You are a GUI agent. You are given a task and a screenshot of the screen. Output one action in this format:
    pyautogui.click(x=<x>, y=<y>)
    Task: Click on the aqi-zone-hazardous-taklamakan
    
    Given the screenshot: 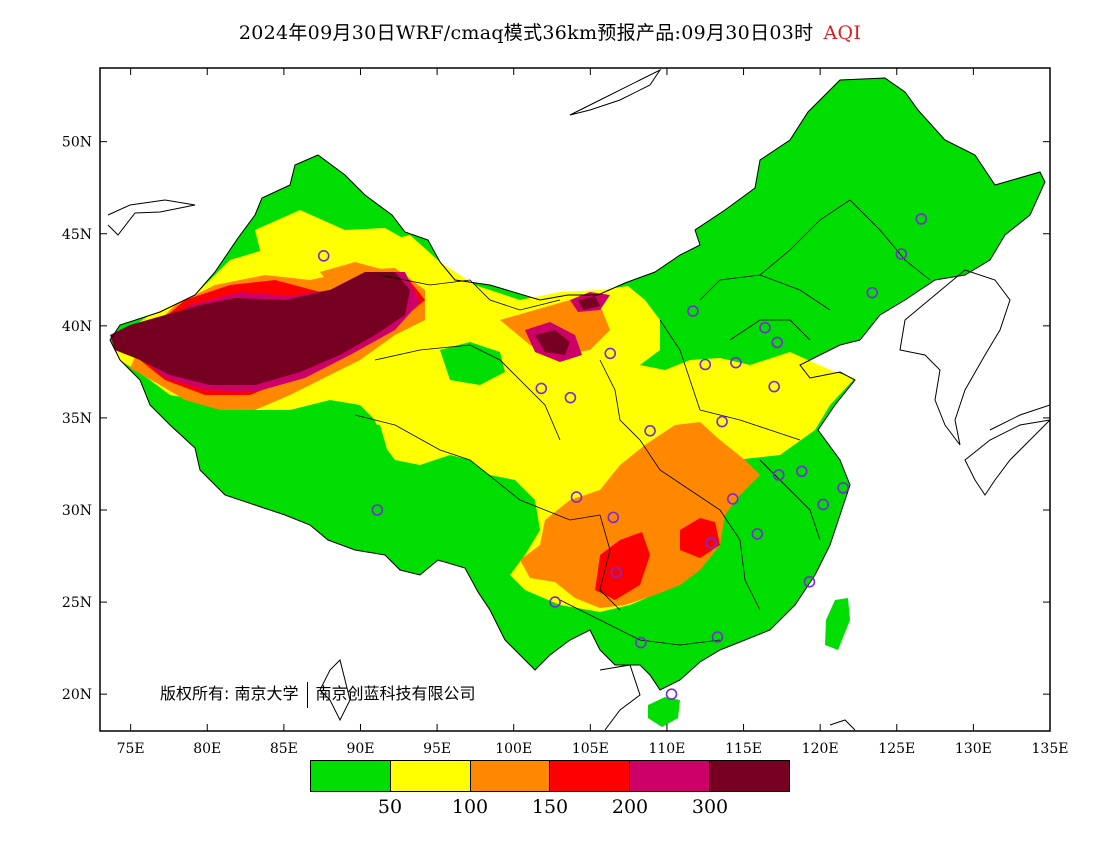 What is the action you would take?
    pyautogui.click(x=260, y=328)
    